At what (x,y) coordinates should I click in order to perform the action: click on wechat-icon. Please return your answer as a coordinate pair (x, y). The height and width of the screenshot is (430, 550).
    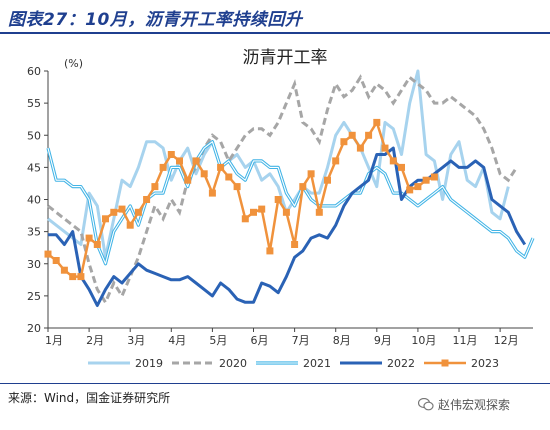
    Looking at the image, I should click on (425, 405).